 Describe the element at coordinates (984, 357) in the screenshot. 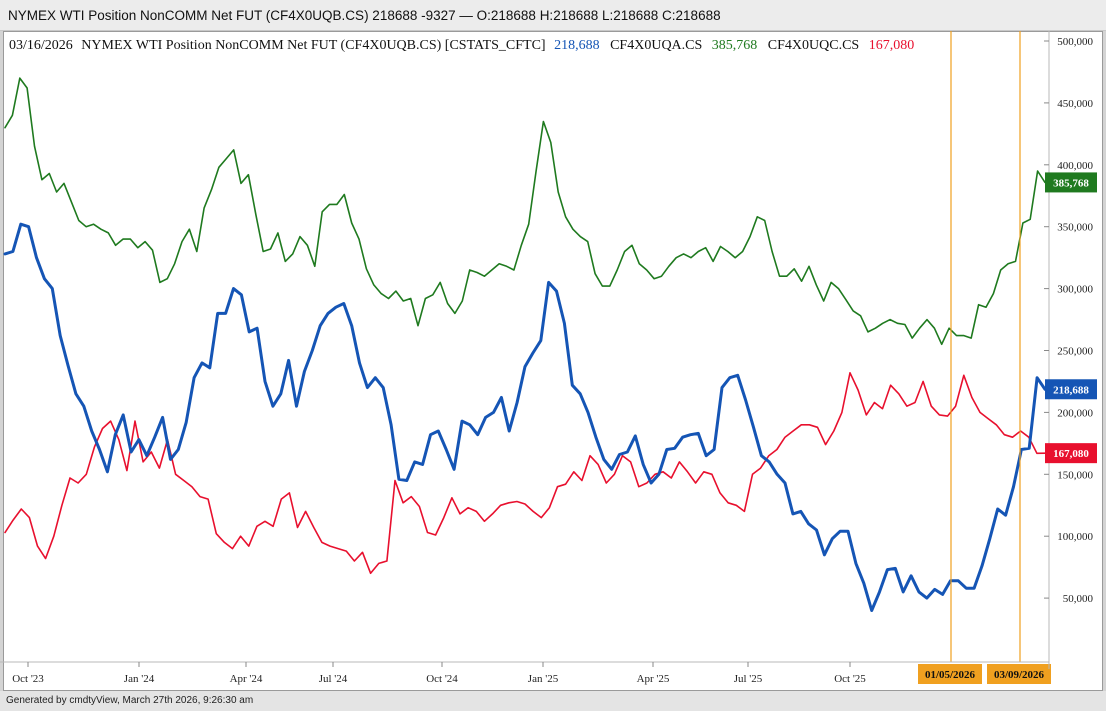

I see `date-markers: 01/05/2026 03/09/2026` at that location.